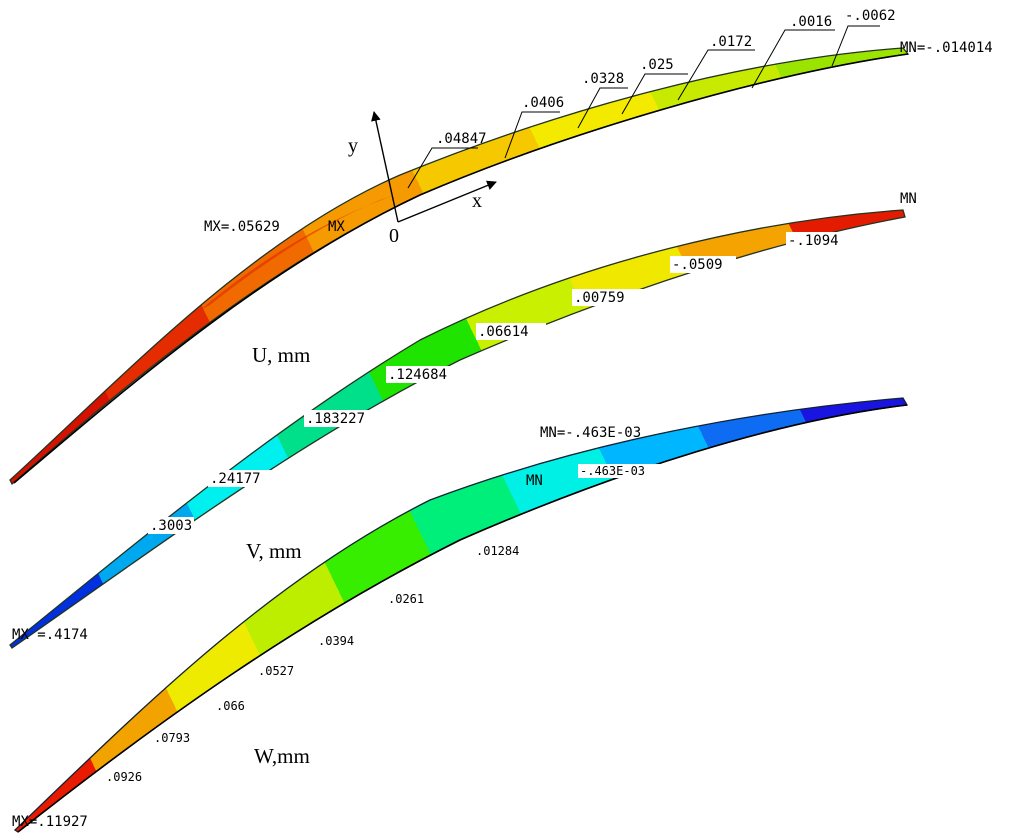 This screenshot has height=834, width=1025. Describe the element at coordinates (172, 738) in the screenshot. I see `w-label-0793: .0793` at that location.